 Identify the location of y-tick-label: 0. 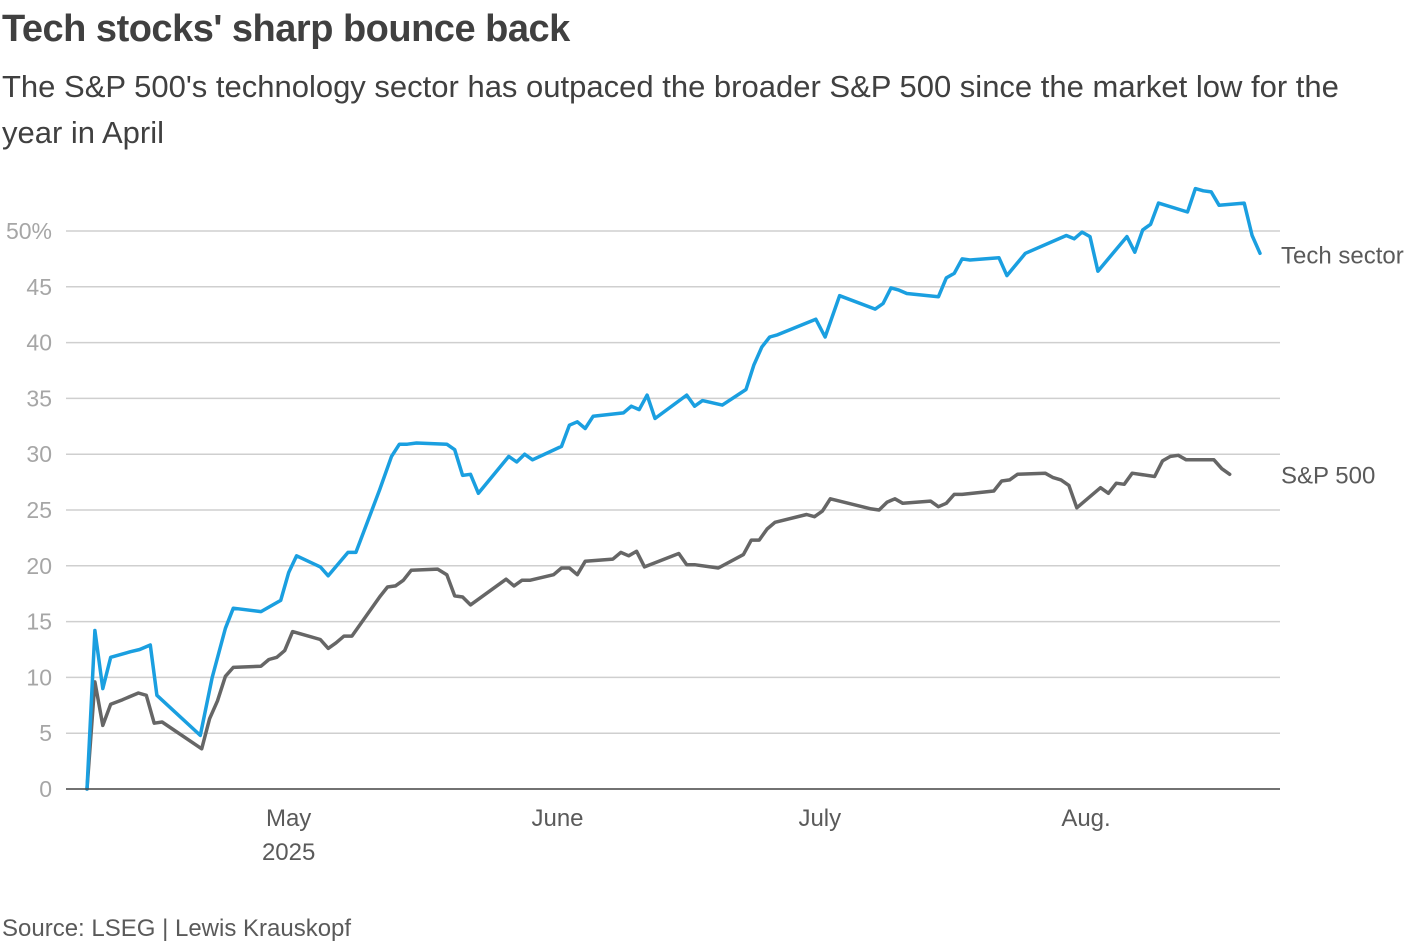
(45, 789).